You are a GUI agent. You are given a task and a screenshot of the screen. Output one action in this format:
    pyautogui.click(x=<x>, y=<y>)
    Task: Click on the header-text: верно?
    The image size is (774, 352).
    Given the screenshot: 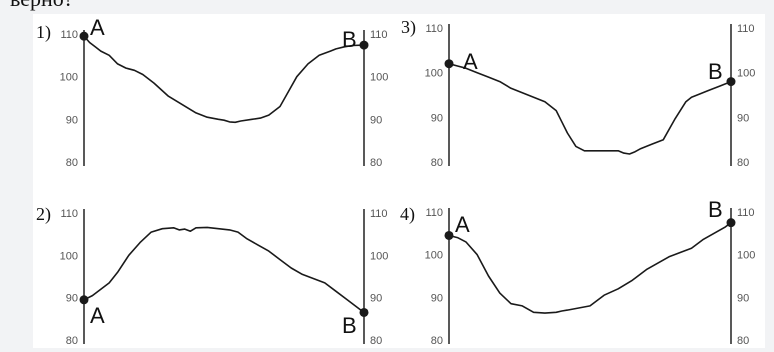 What is the action you would take?
    pyautogui.click(x=42, y=6)
    